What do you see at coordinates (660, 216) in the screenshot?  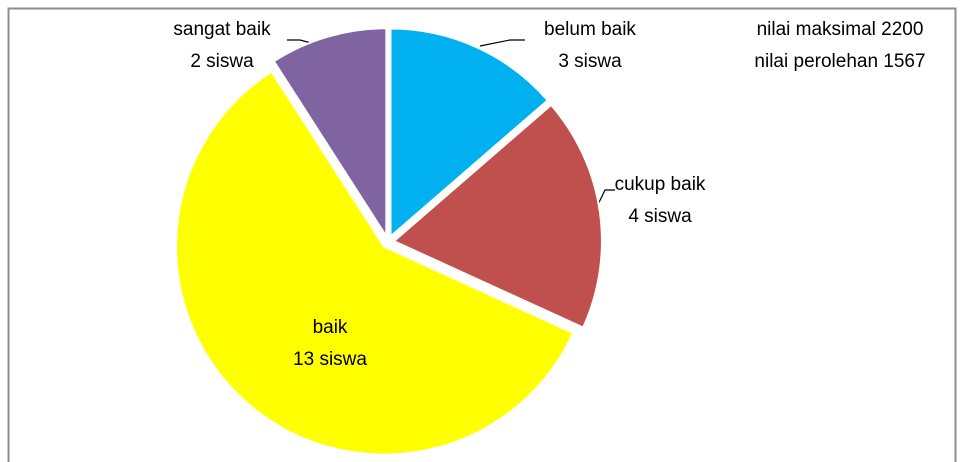 I see `data-label: 4 siswa` at bounding box center [660, 216].